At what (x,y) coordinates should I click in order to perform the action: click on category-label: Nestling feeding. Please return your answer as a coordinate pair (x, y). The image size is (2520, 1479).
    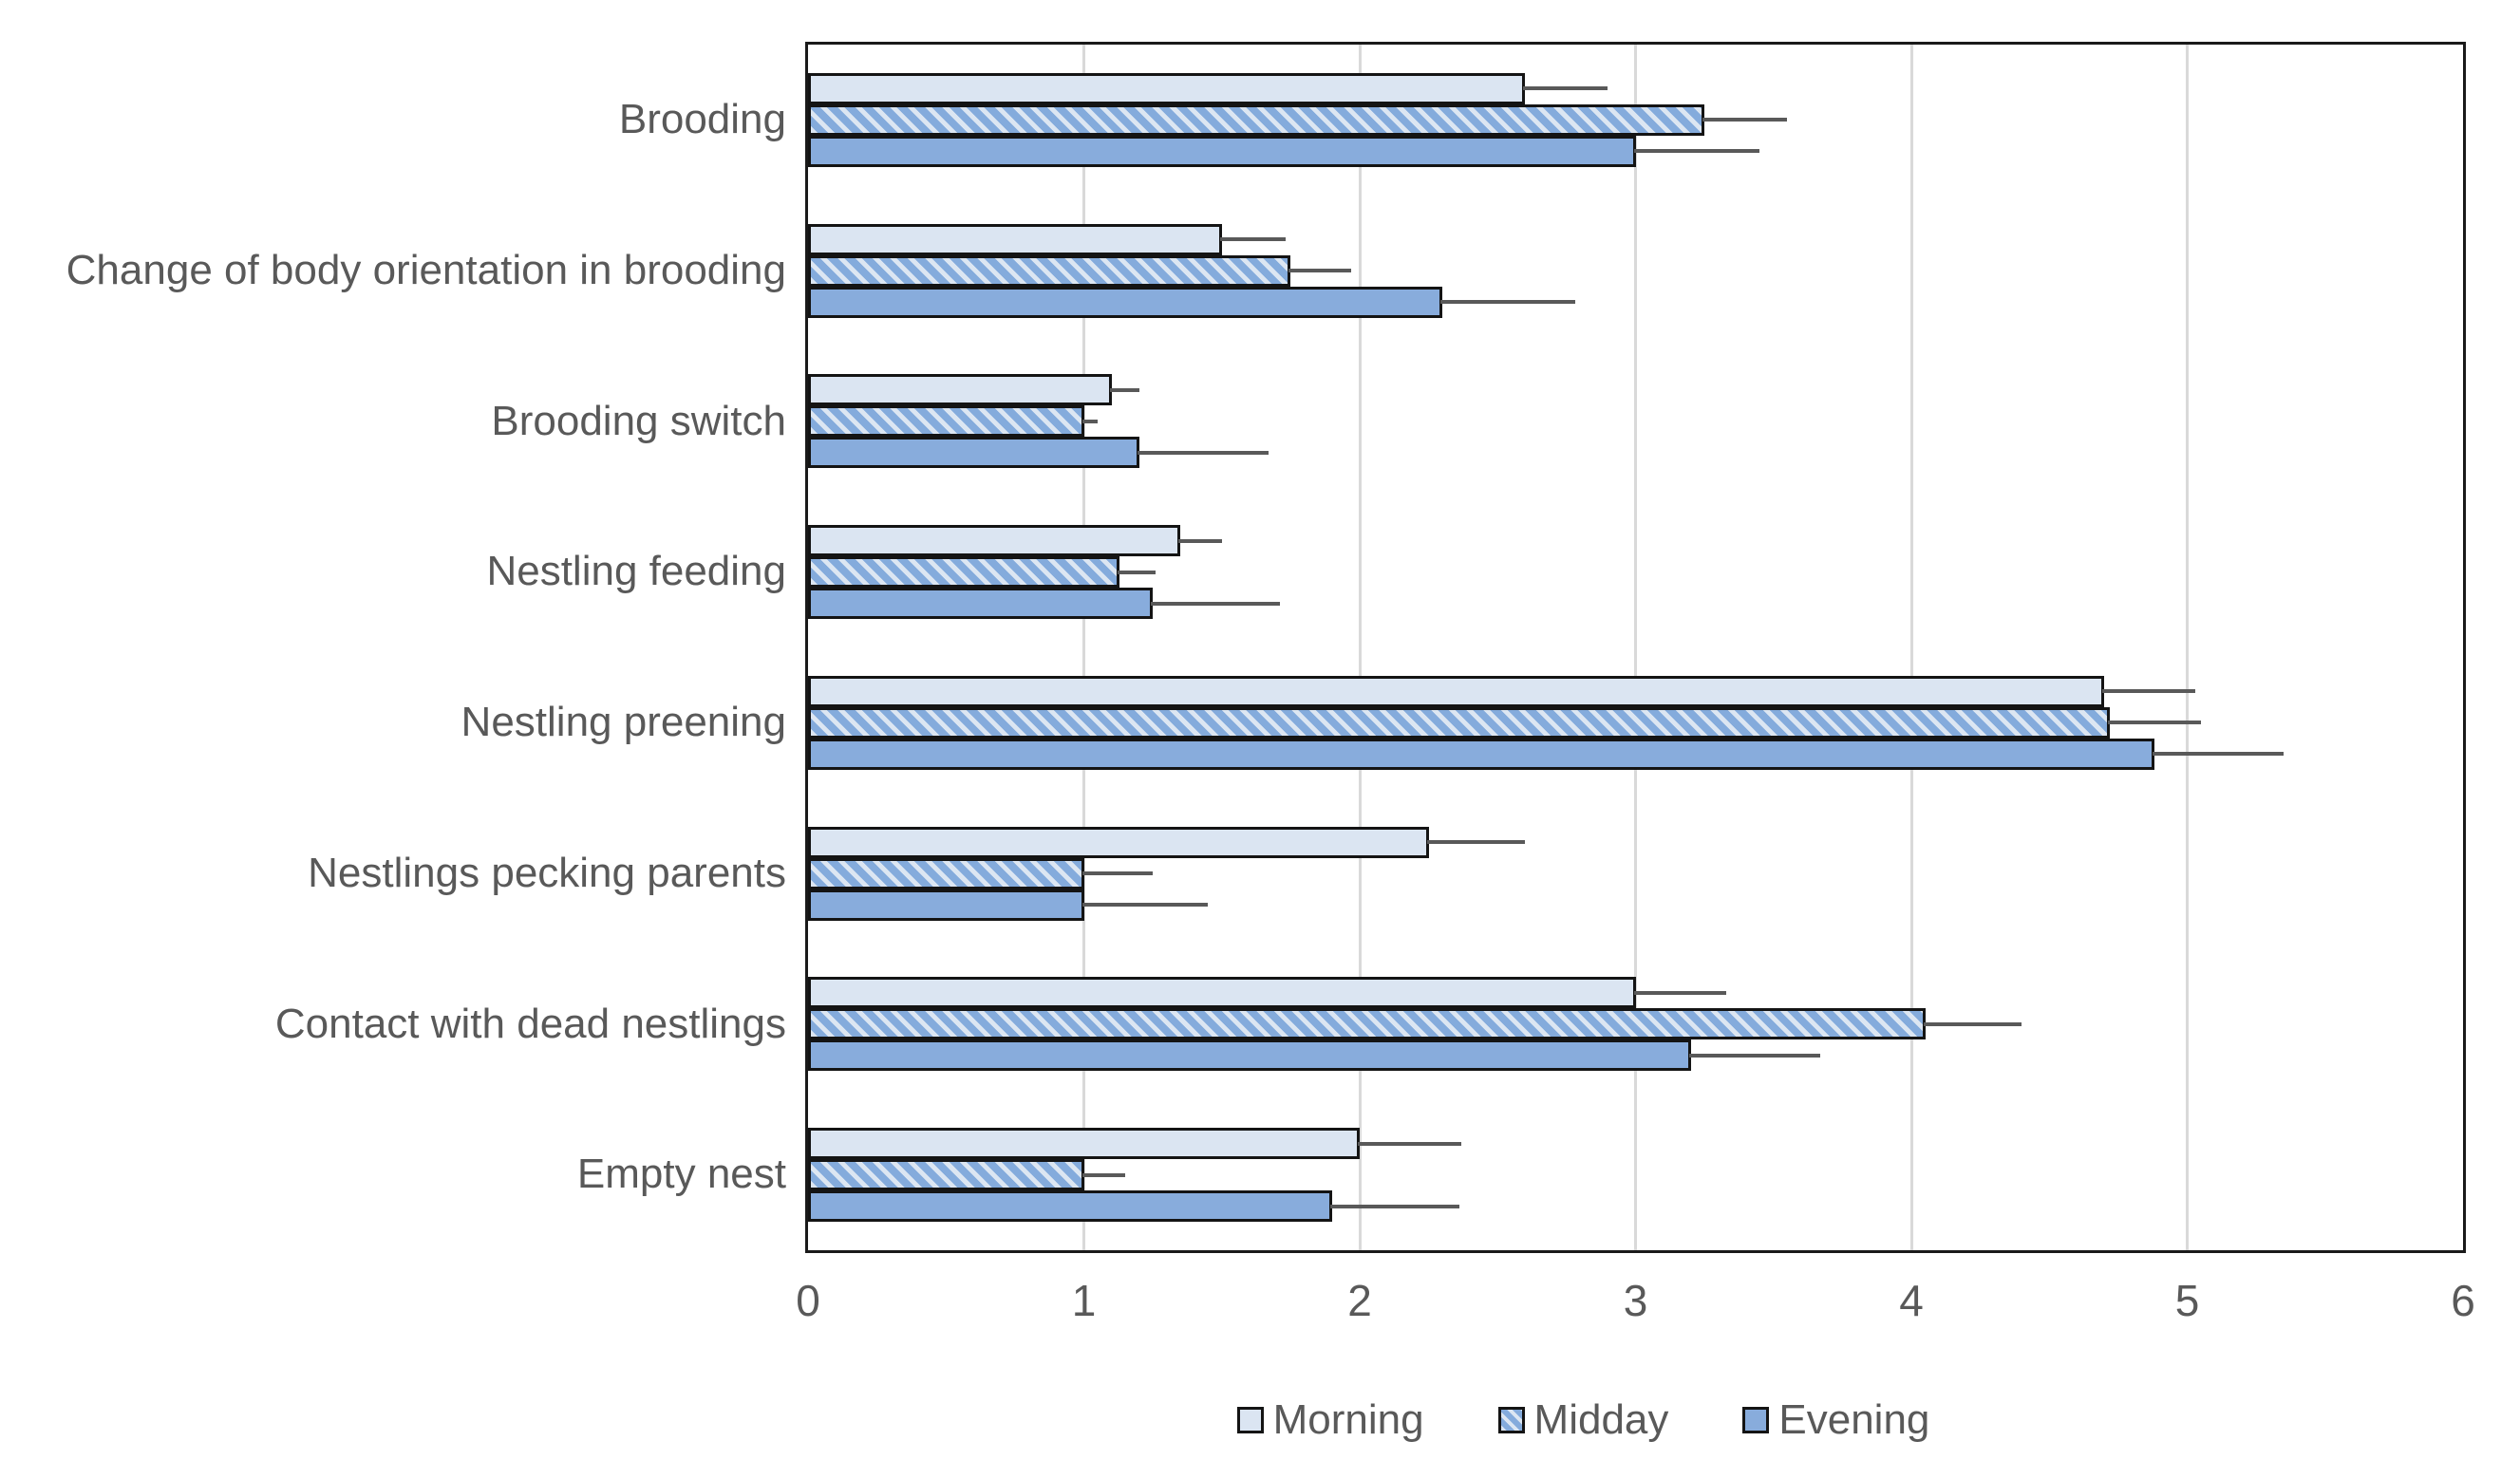
    Looking at the image, I should click on (636, 571).